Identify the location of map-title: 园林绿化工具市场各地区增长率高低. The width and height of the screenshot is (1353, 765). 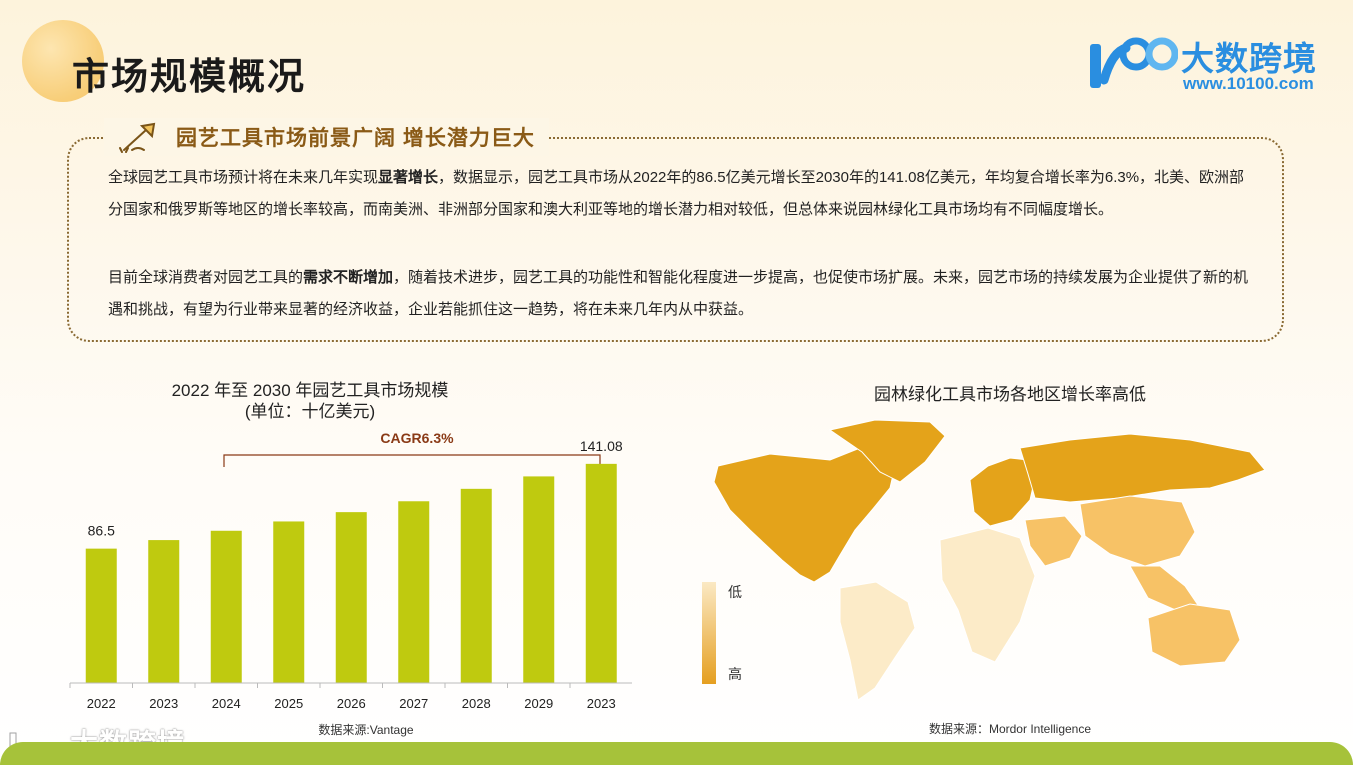
(1010, 394).